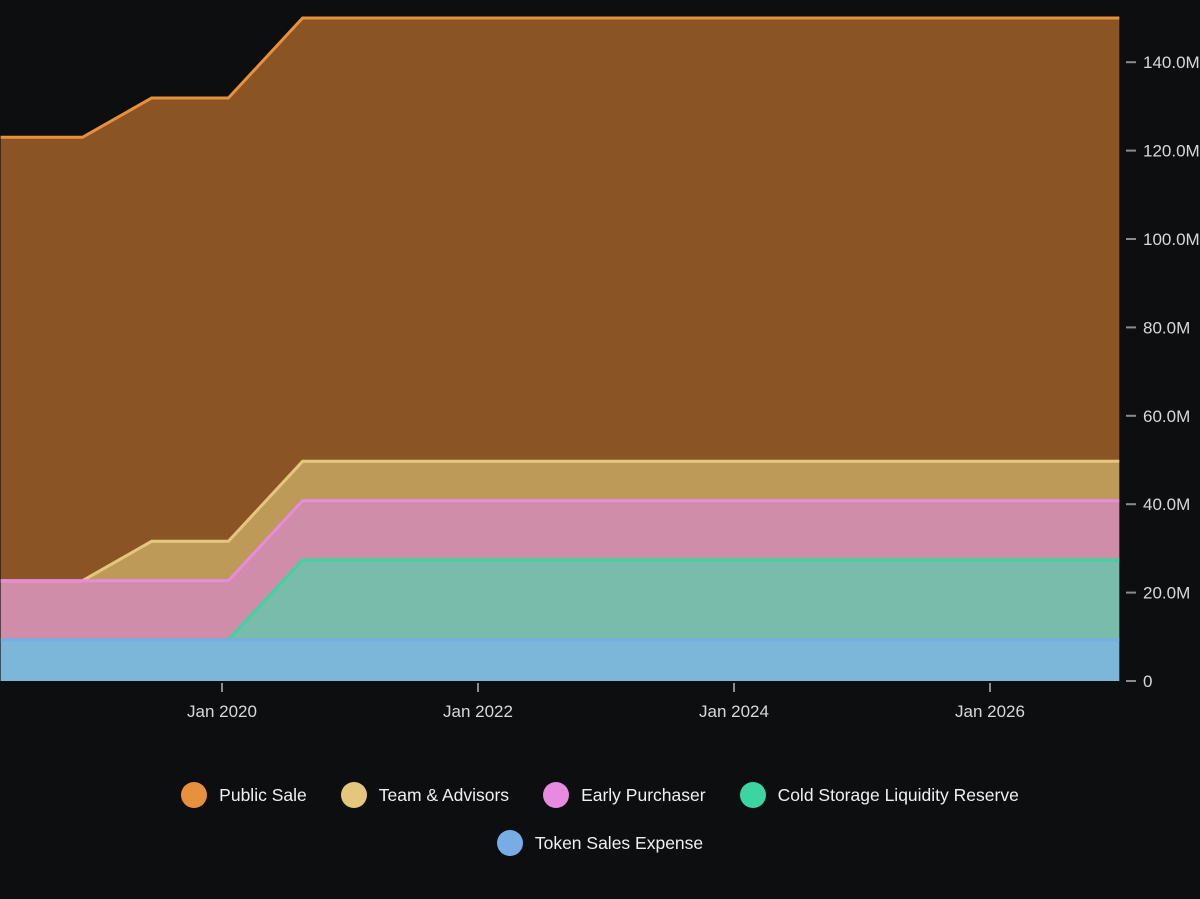 This screenshot has height=899, width=1200. I want to click on legend-item-early-purchaser: Early Purchaser, so click(624, 795).